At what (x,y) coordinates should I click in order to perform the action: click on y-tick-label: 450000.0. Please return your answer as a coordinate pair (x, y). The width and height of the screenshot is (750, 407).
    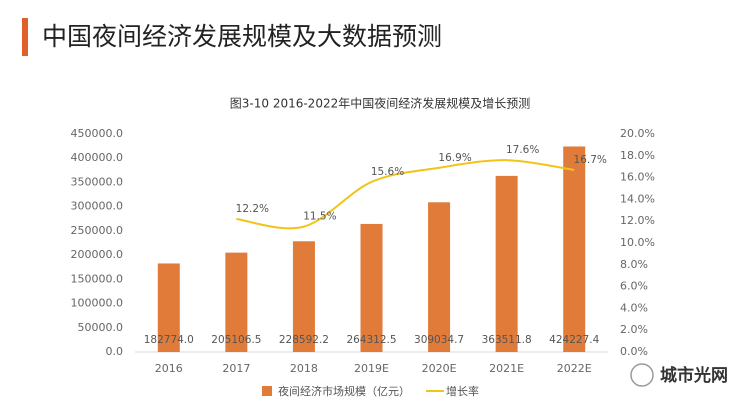
    Looking at the image, I should click on (97, 133).